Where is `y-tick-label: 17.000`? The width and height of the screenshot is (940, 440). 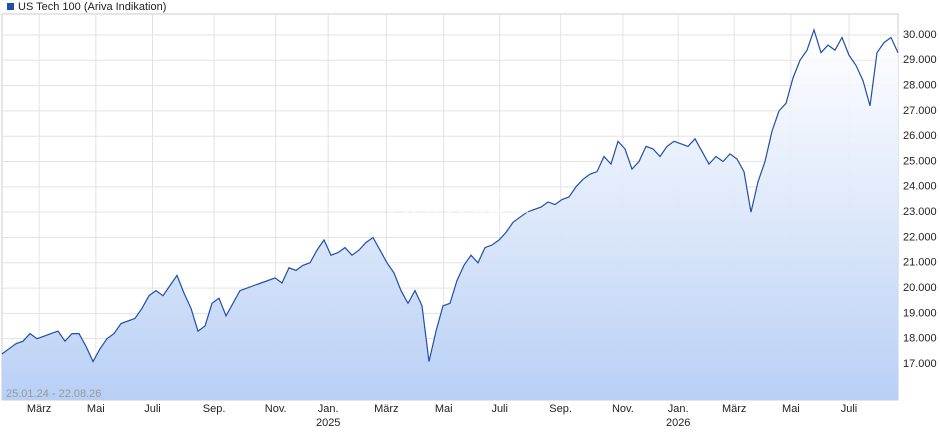
y-tick-label: 17.000 is located at coordinates (920, 364).